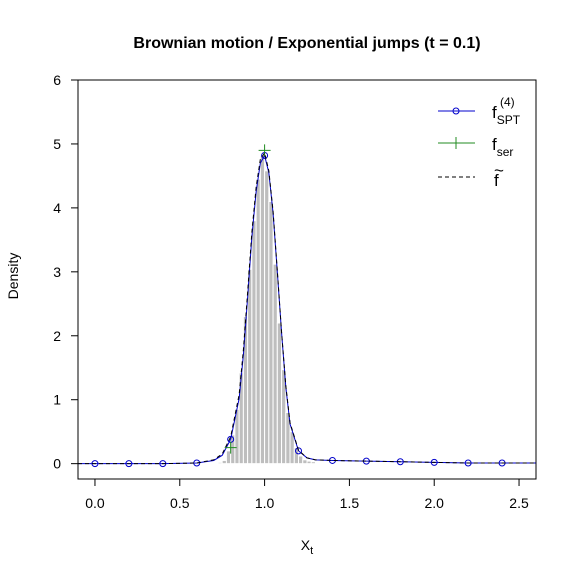 This screenshot has width=576, height=576. I want to click on x-tick-label-1: 0.5, so click(180, 503).